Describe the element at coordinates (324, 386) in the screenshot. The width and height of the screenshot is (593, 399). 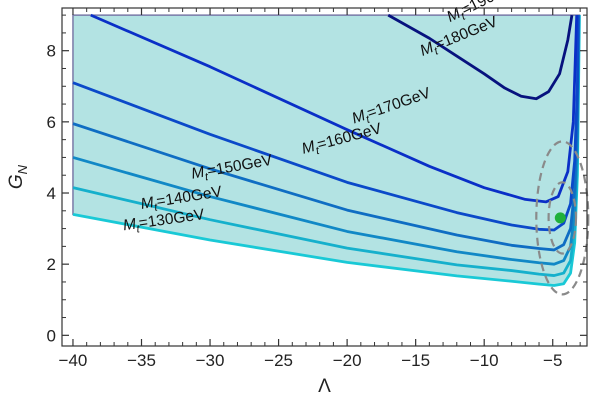
I see `x-axis-title: Λ` at that location.